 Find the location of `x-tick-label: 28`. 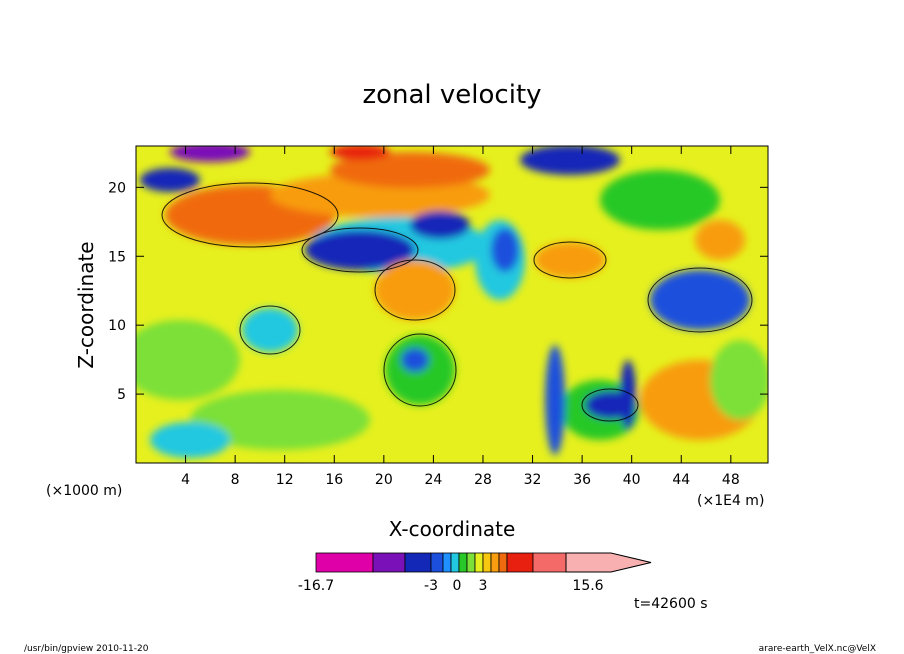

x-tick-label: 28 is located at coordinates (483, 480).